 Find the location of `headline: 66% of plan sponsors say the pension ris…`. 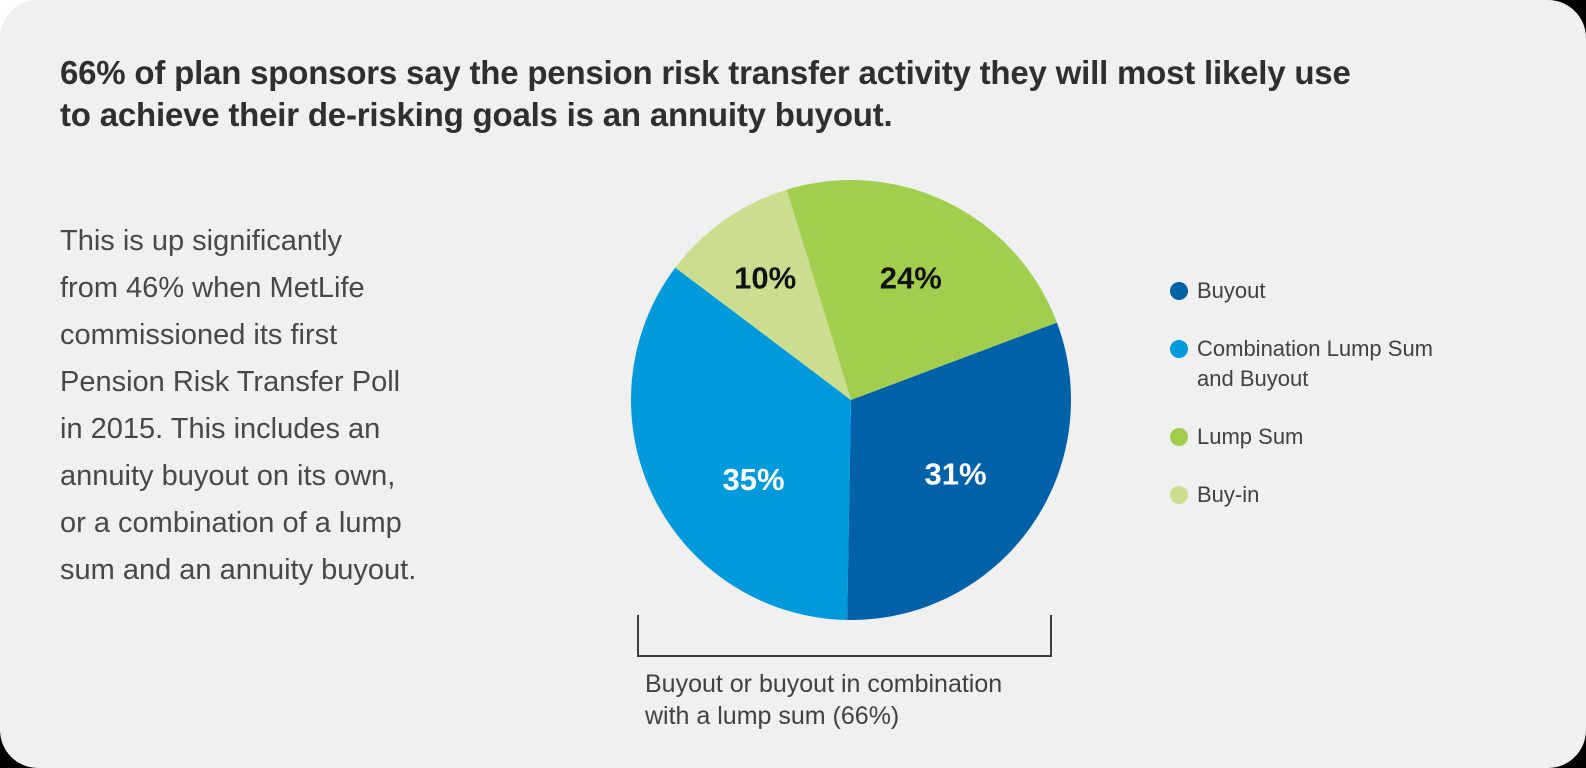

headline: 66% of plan sponsors say the pension ris… is located at coordinates (705, 93).